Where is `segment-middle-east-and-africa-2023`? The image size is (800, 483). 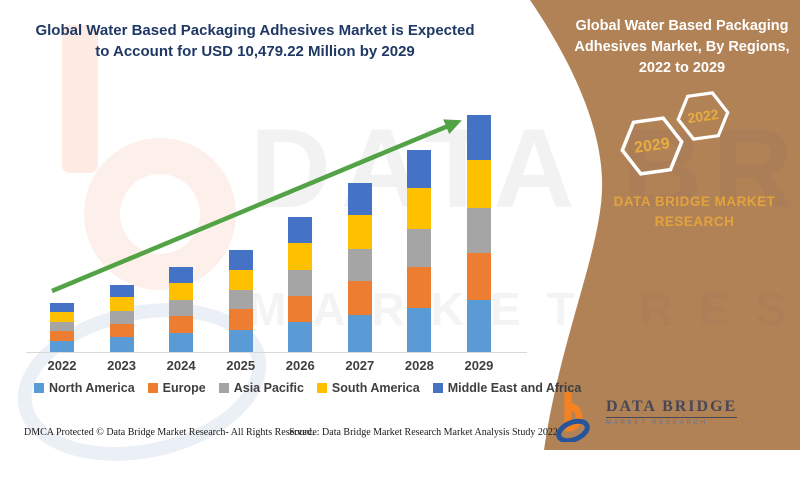 segment-middle-east-and-africa-2023 is located at coordinates (121, 291).